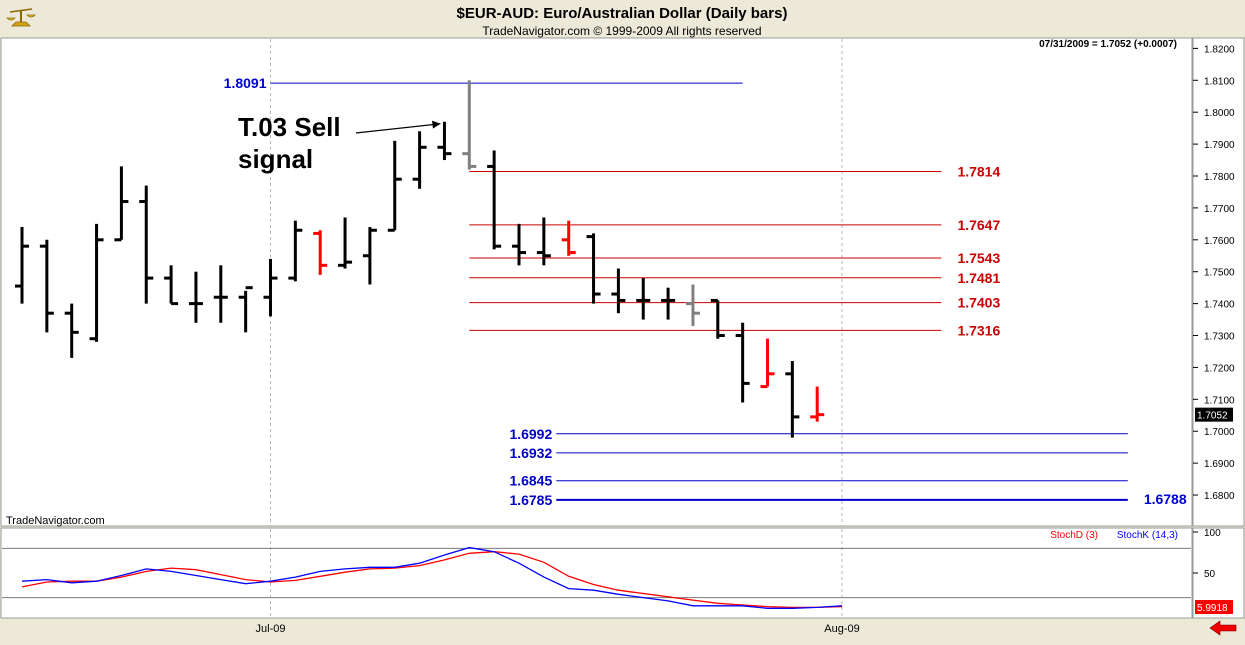  I want to click on price-tick-label: 1.7800, so click(1219, 177).